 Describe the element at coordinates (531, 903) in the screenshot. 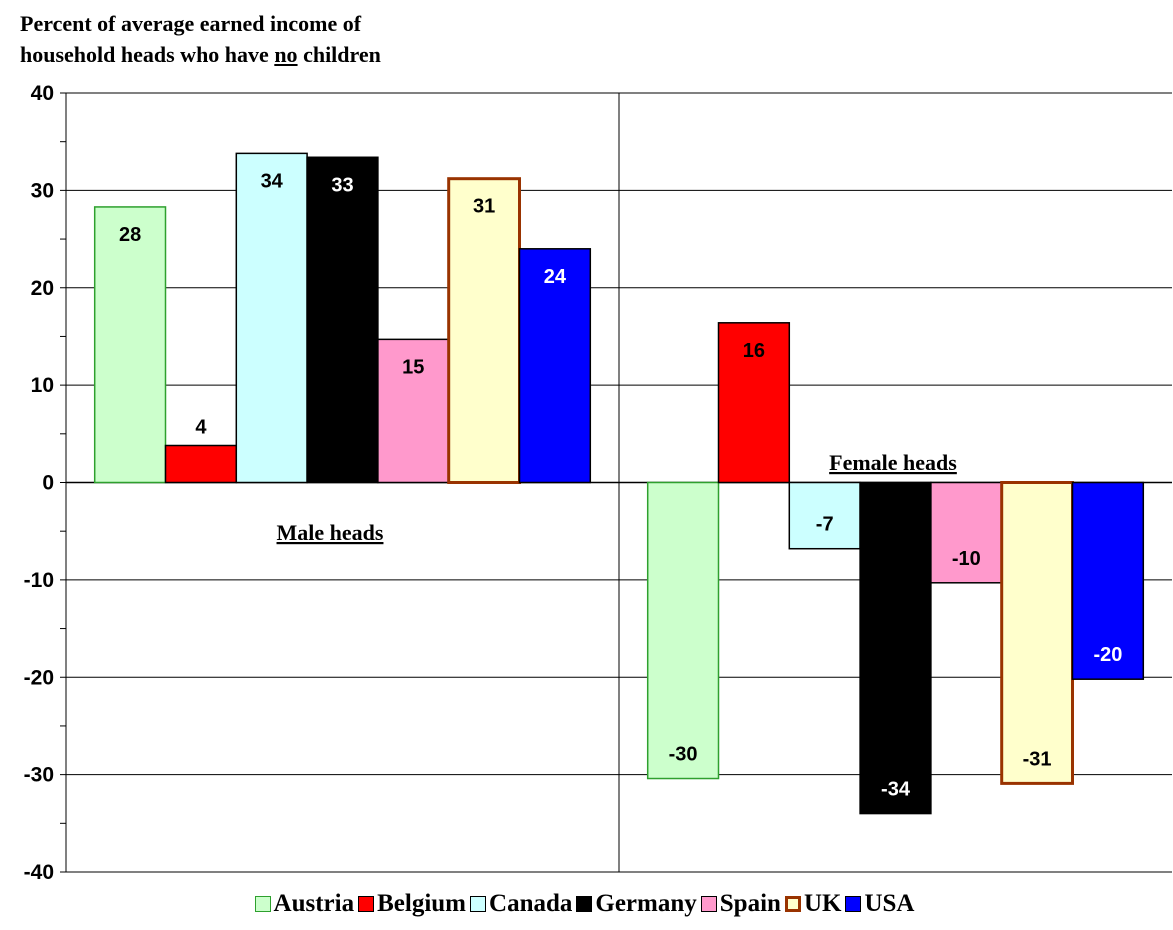

I see `legend-label-canada: Canada` at that location.